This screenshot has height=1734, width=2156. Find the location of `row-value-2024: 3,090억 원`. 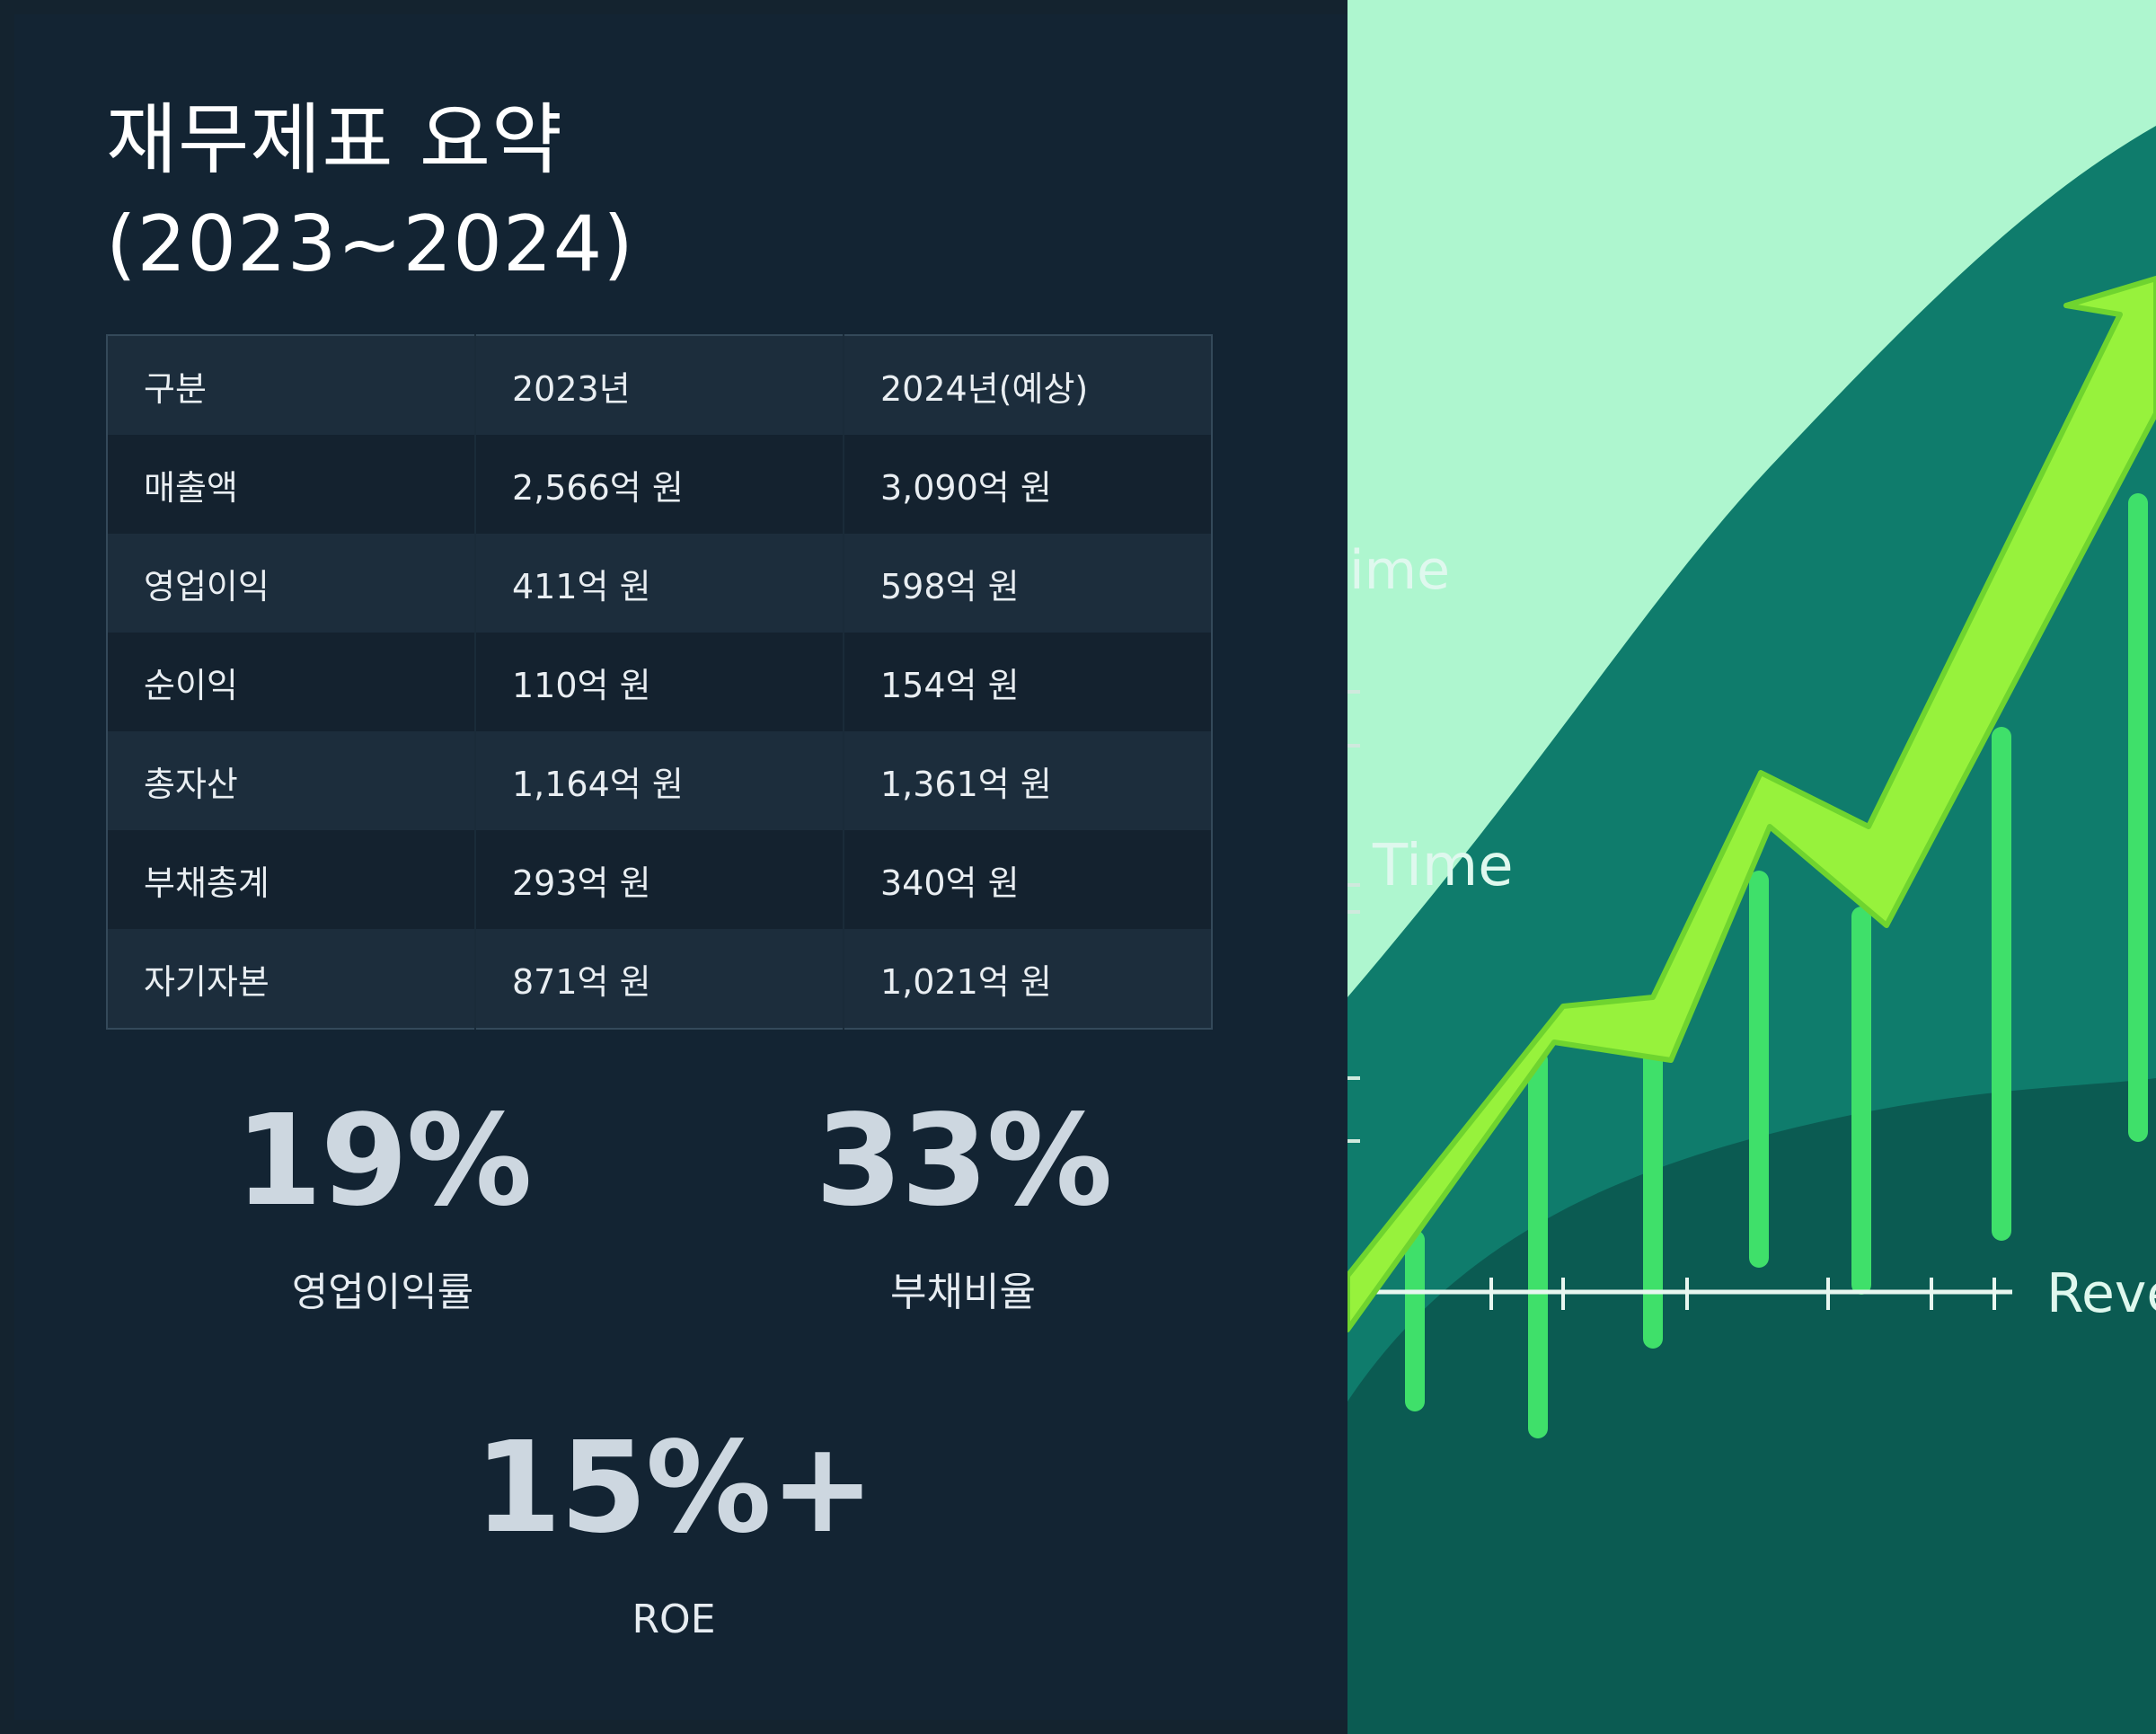

row-value-2024: 3,090억 원 is located at coordinates (966, 487).